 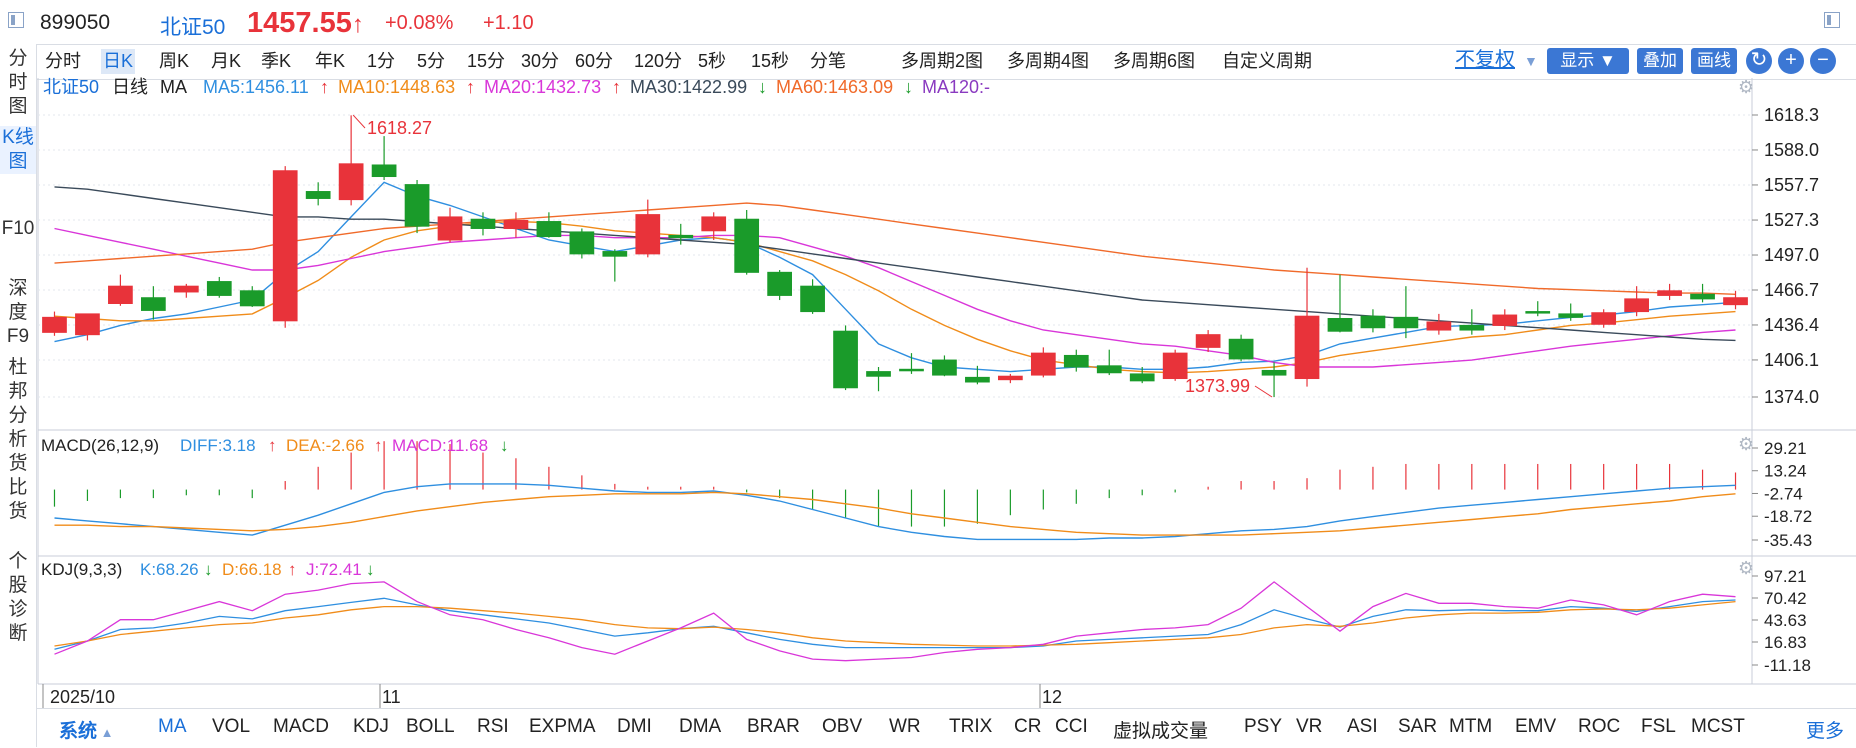 What do you see at coordinates (172, 726) in the screenshot?
I see `indicator-tab-0: MA` at bounding box center [172, 726].